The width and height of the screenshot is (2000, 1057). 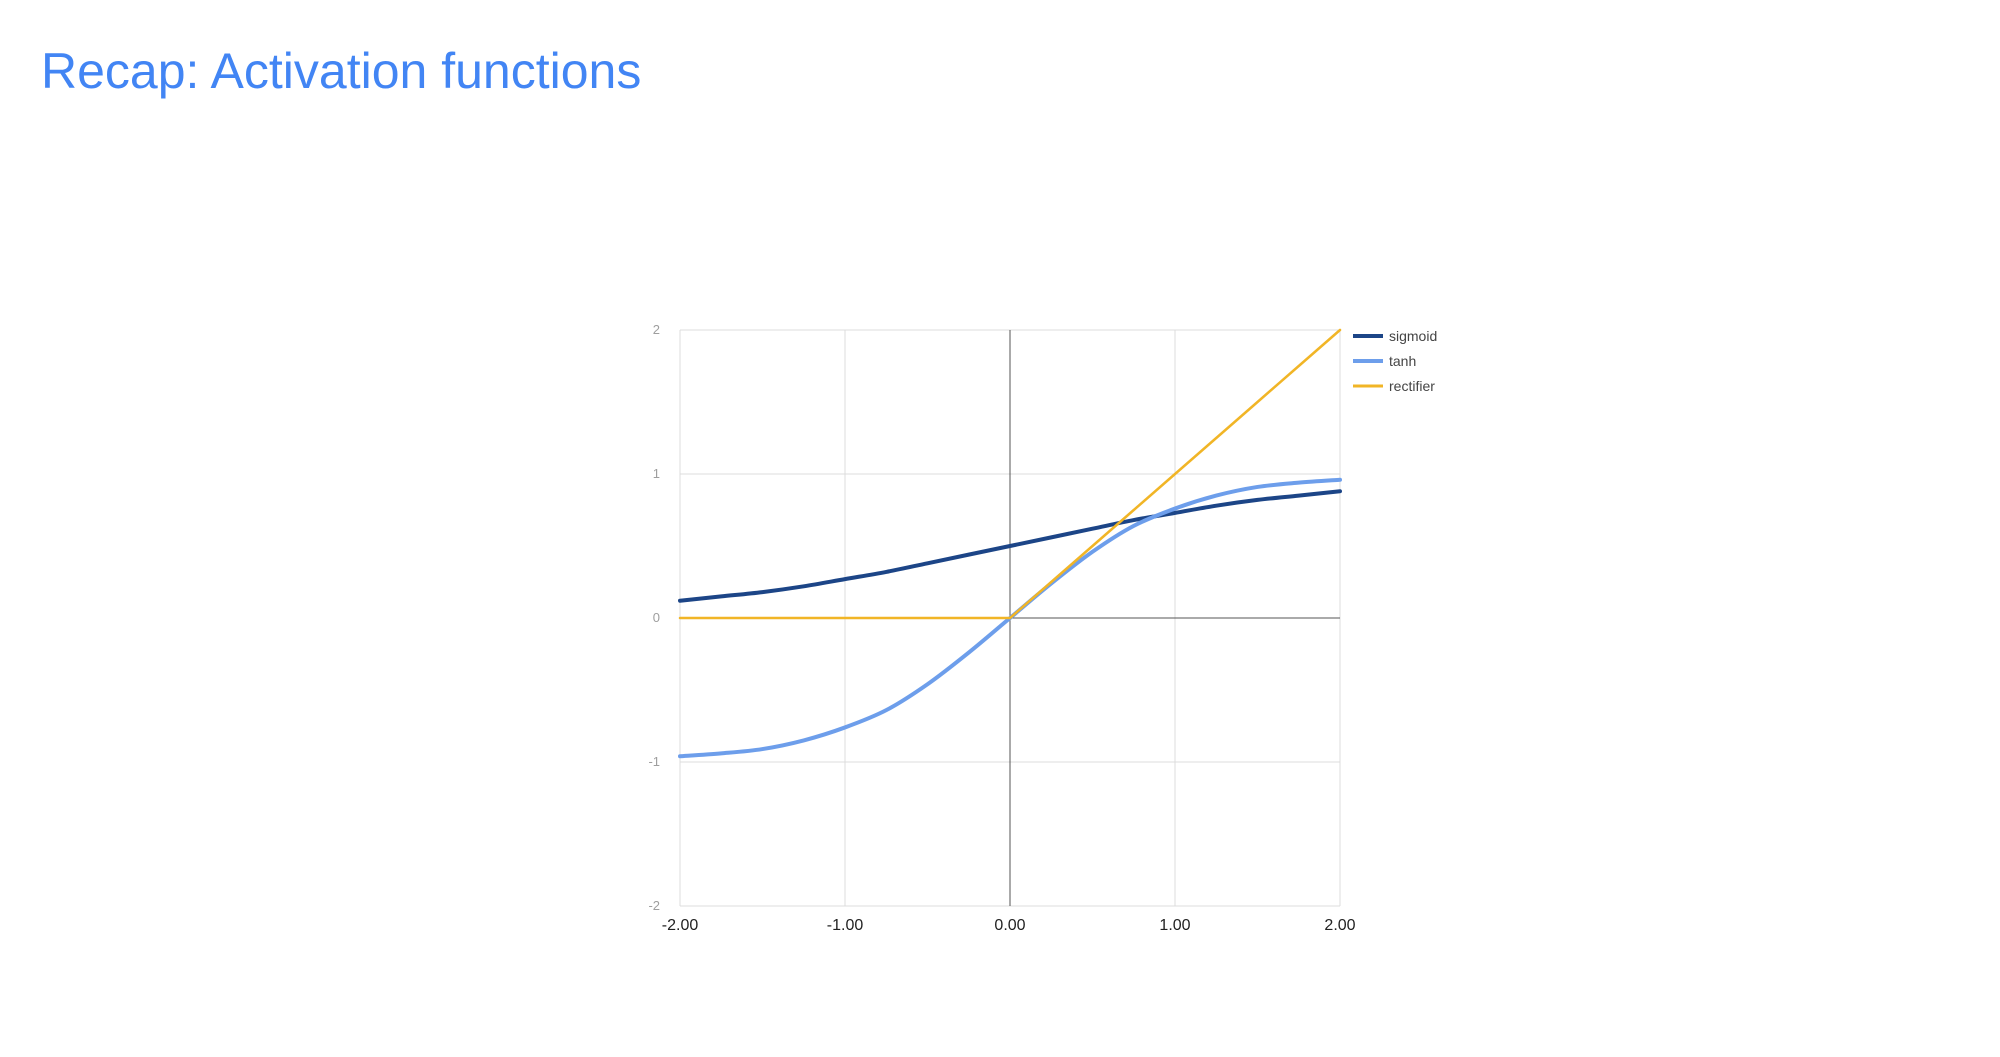 I want to click on series-lines, so click(x=1010, y=543).